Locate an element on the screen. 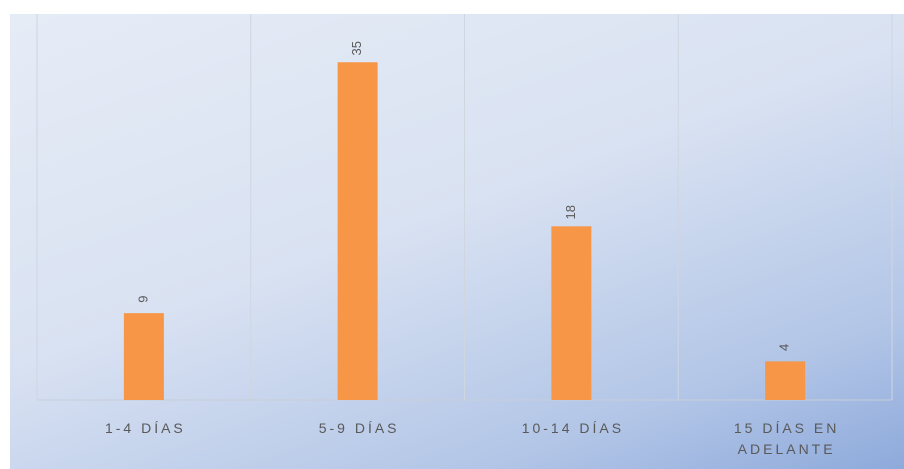  data-label: 35 is located at coordinates (356, 48).